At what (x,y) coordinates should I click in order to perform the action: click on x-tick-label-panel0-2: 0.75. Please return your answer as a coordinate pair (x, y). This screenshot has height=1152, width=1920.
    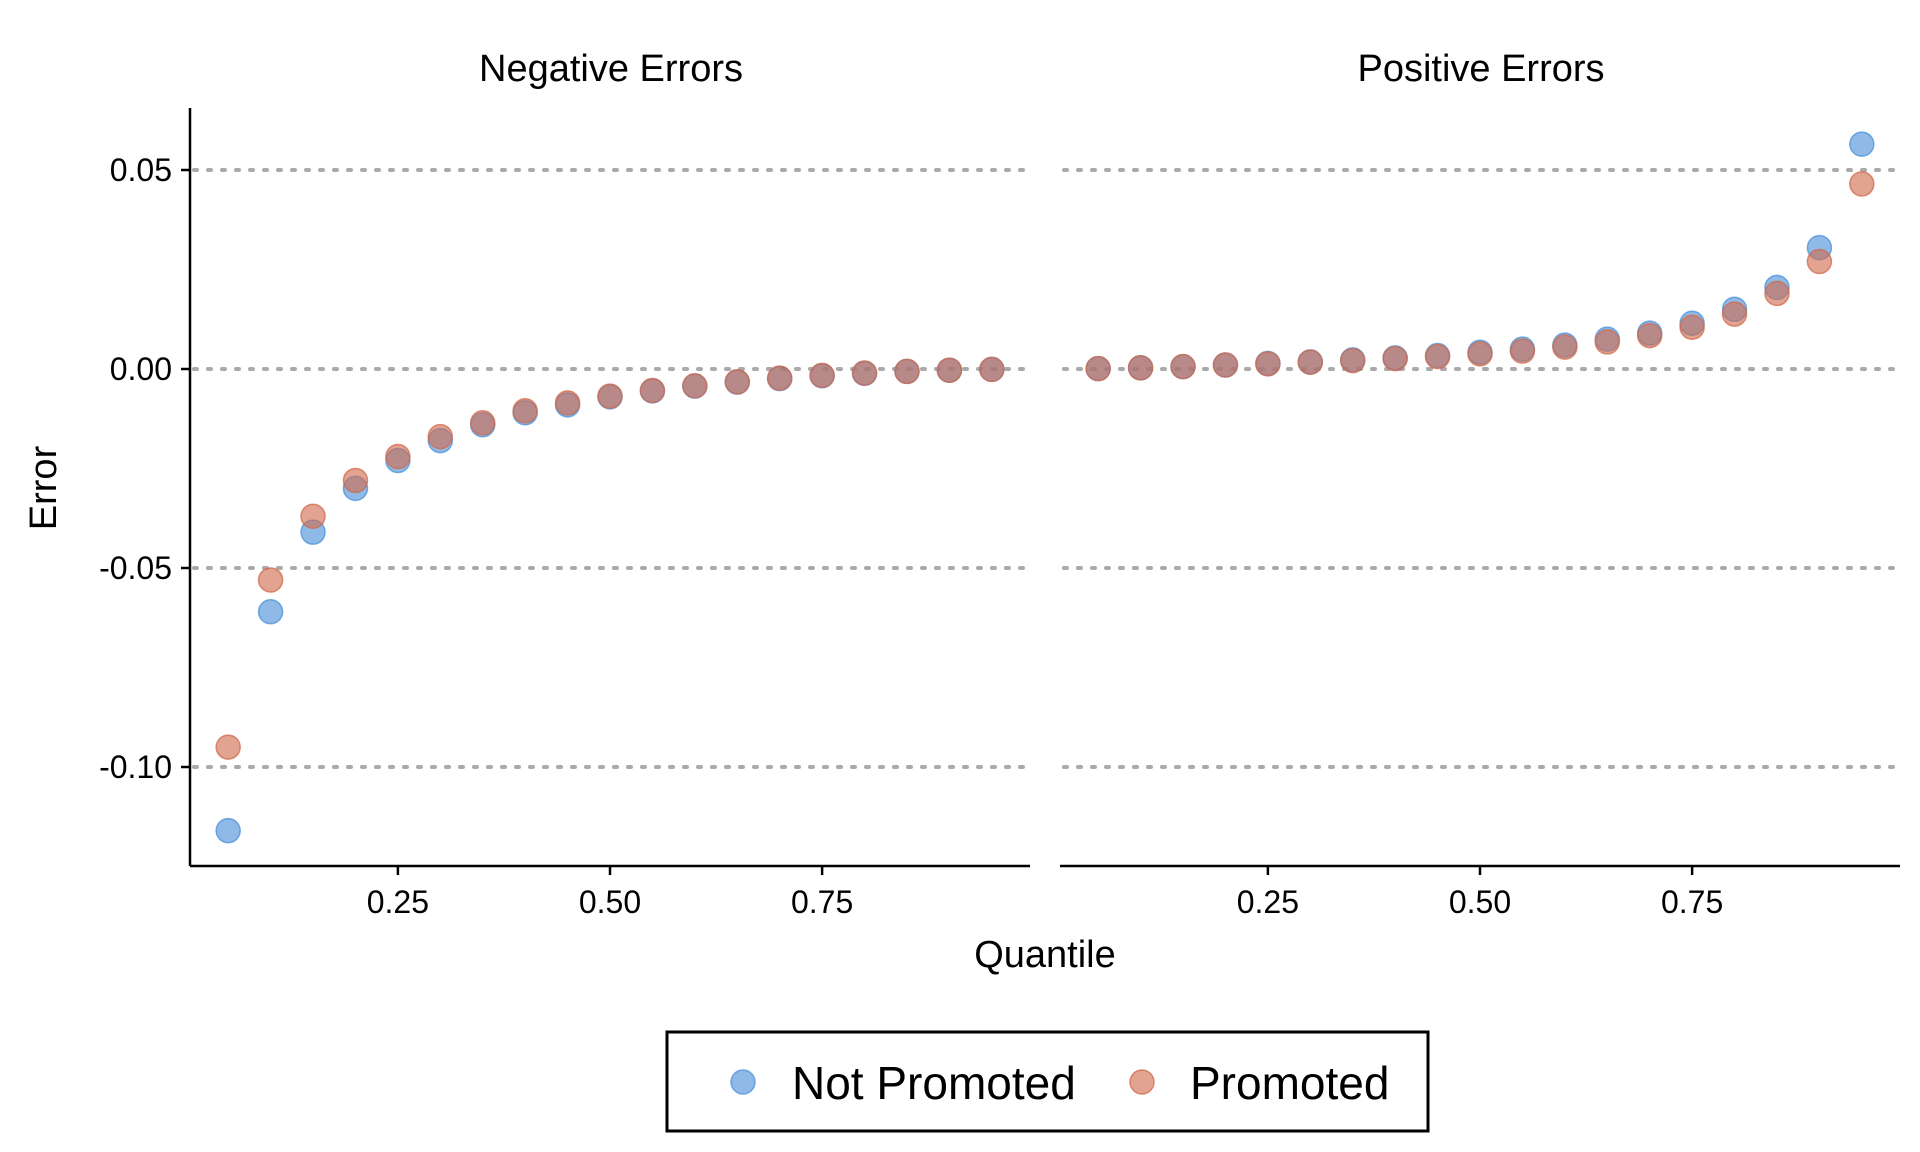
    Looking at the image, I should click on (822, 902).